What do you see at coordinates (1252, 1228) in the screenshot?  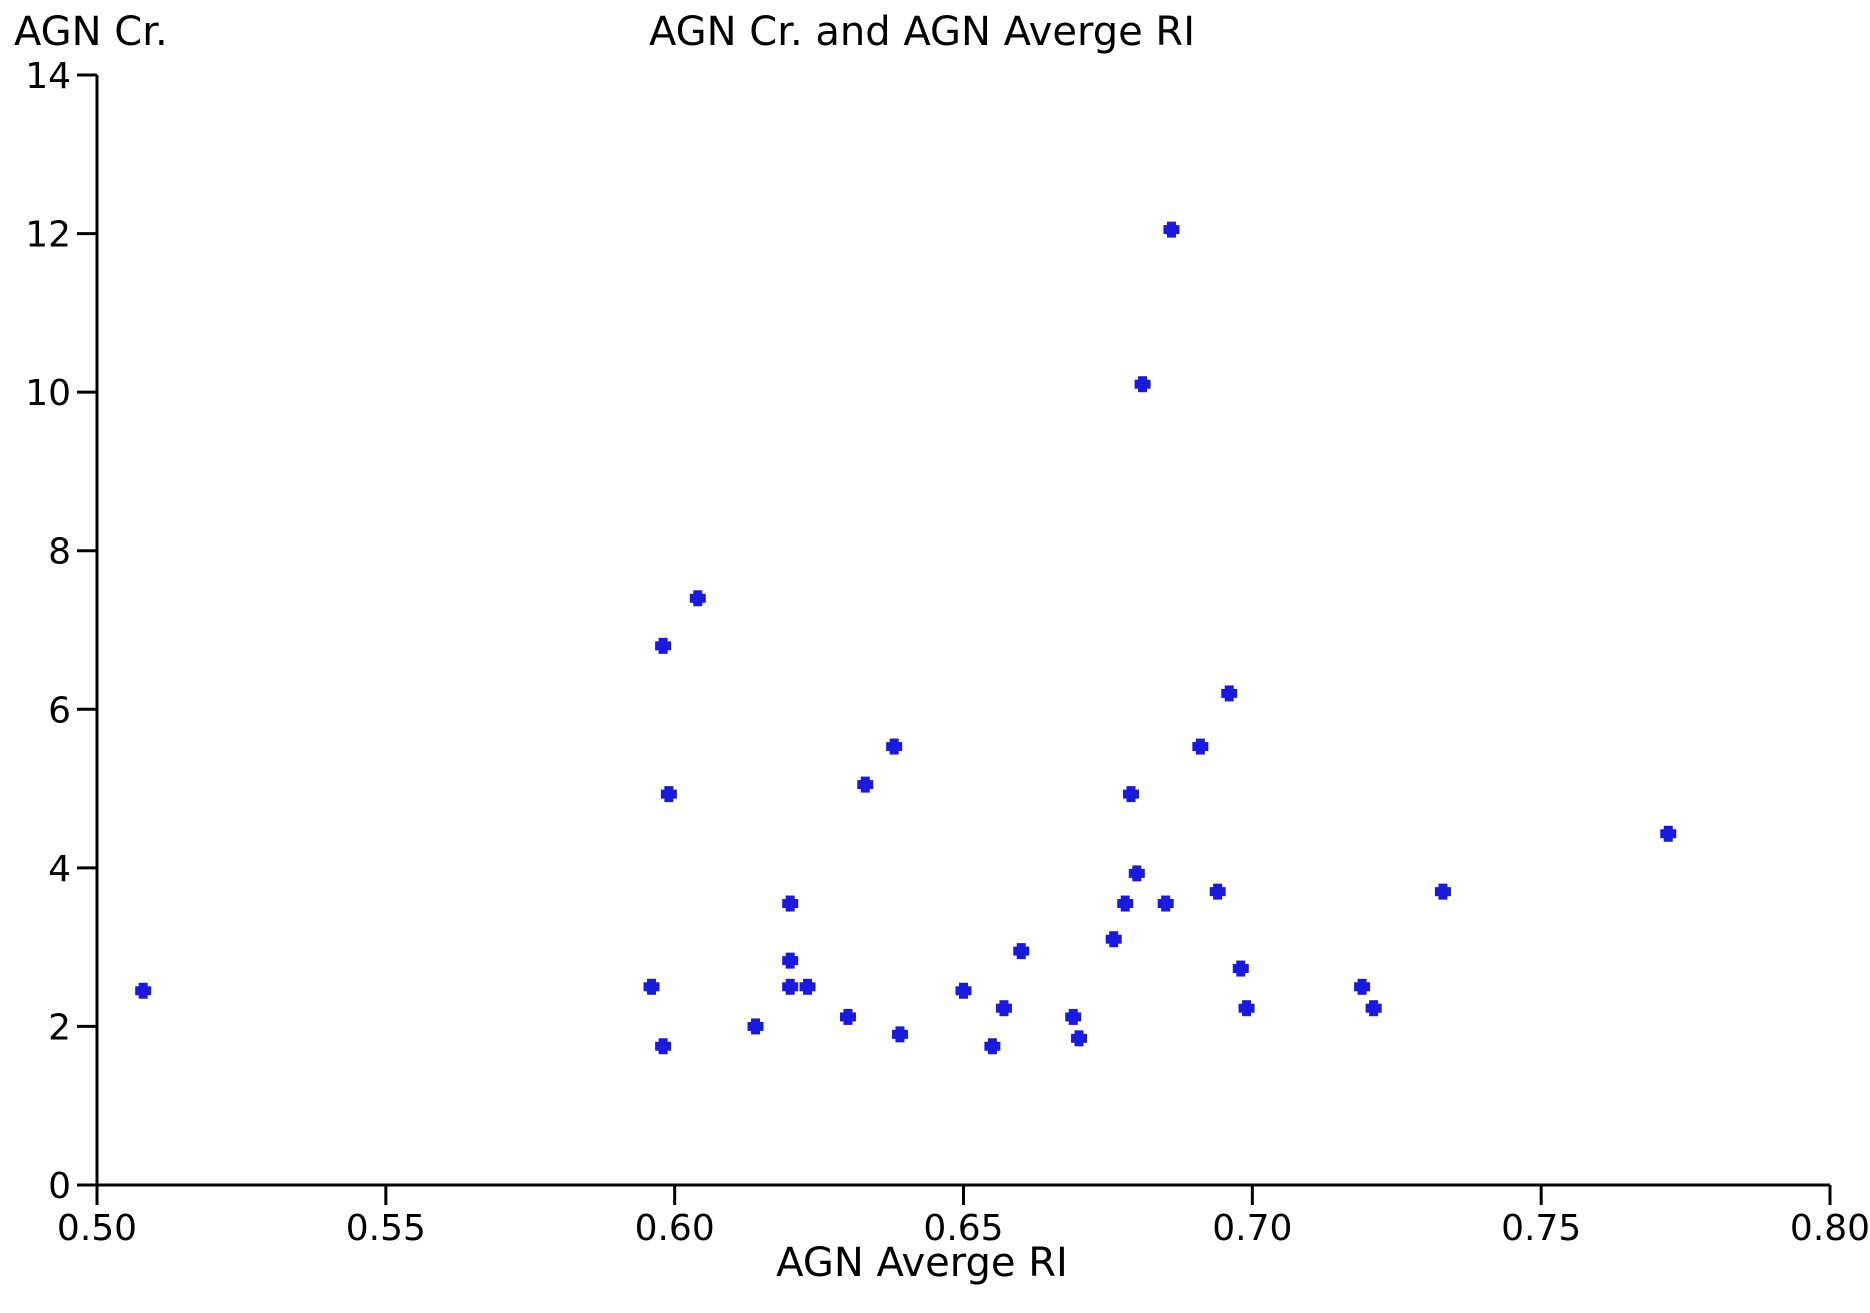 I see `x-tick-label: 0.70` at bounding box center [1252, 1228].